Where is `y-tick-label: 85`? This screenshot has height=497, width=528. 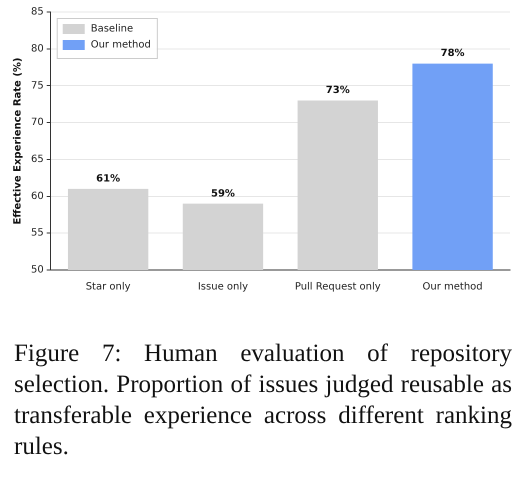 y-tick-label: 85 is located at coordinates (37, 12).